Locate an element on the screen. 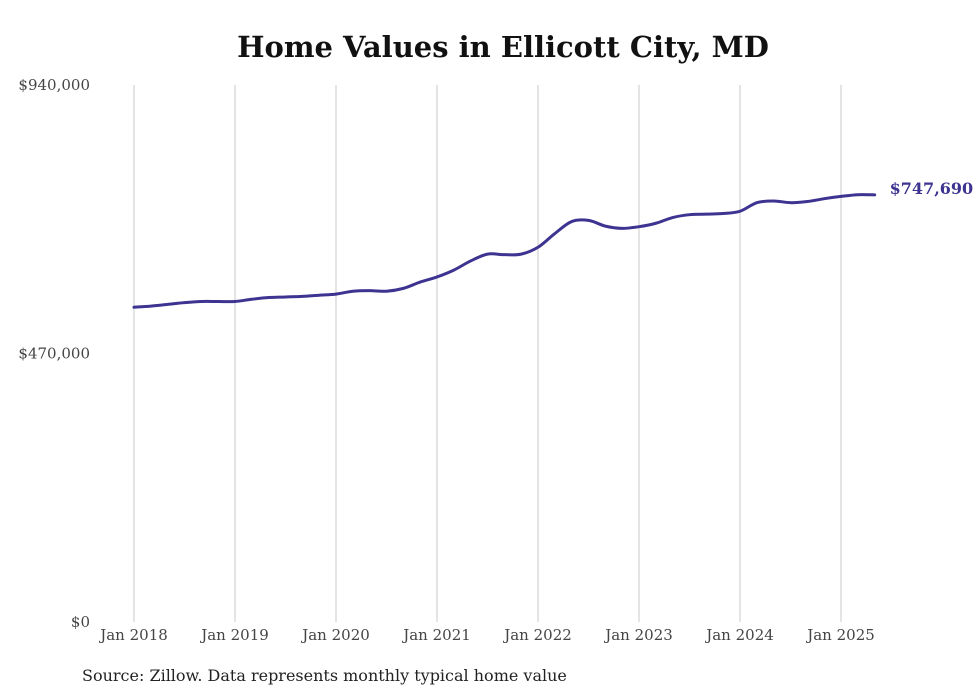  chart-title: Home Values in Ellicott City, MD is located at coordinates (503, 47).